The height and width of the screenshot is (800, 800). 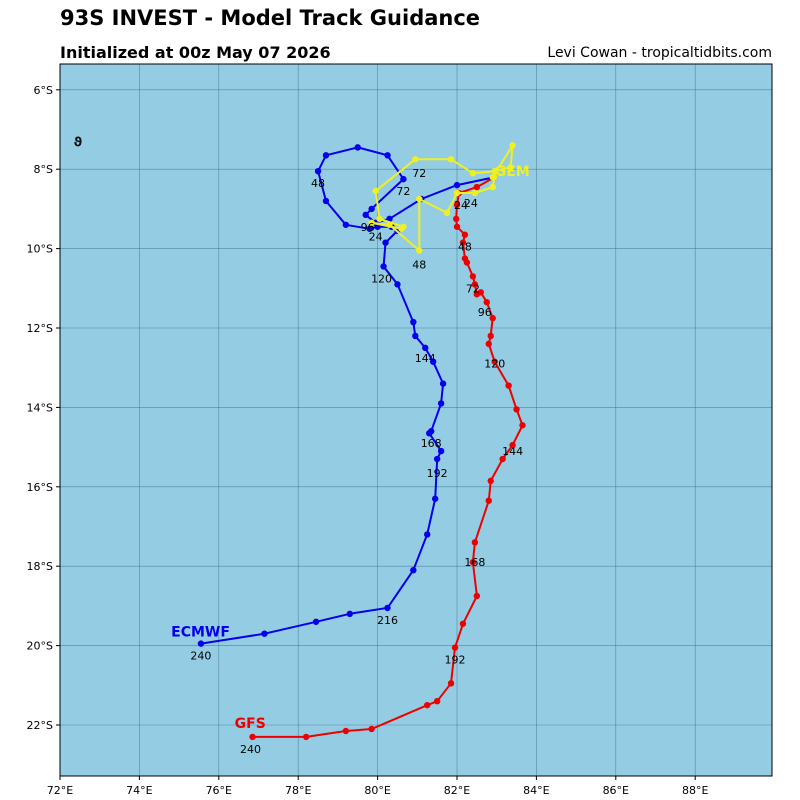 I want to click on gfs-hour-label: 48, so click(x=465, y=247).